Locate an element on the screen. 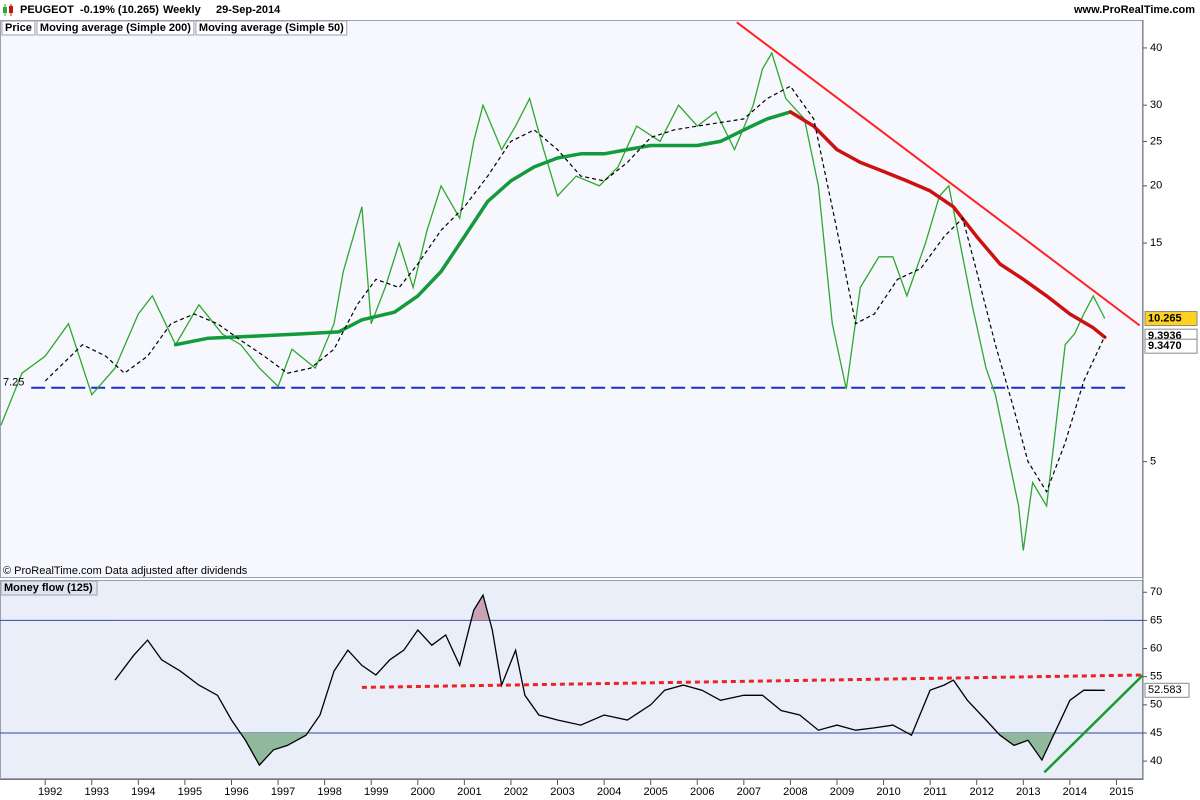  x-tick-label: 2000 is located at coordinates (423, 792).